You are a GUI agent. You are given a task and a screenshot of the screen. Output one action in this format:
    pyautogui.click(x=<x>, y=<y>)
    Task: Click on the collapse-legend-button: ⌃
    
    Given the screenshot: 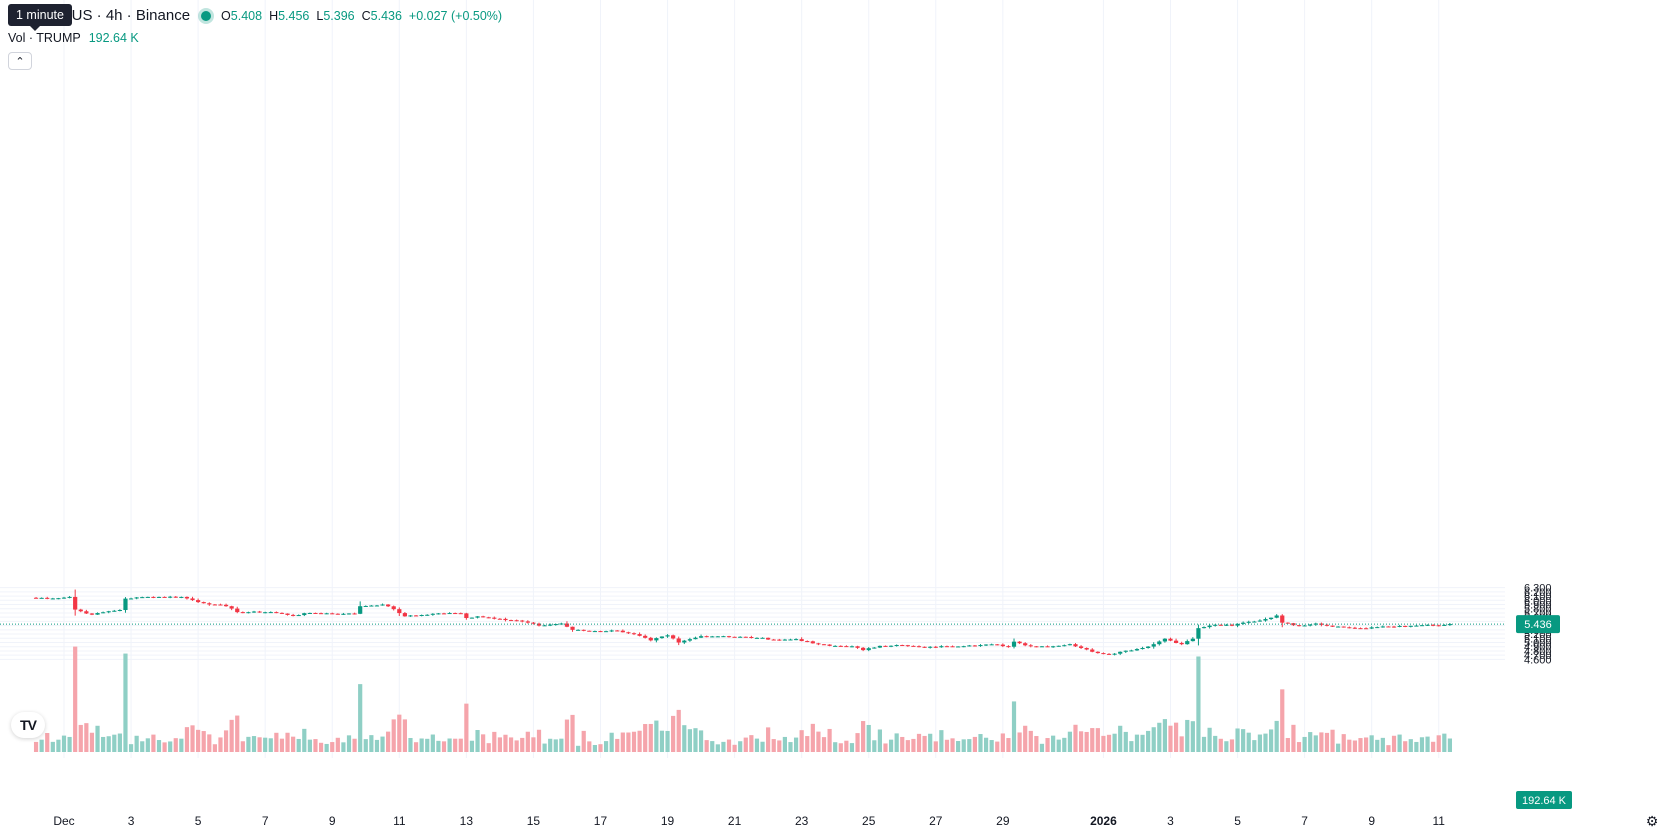 What is the action you would take?
    pyautogui.click(x=20, y=61)
    